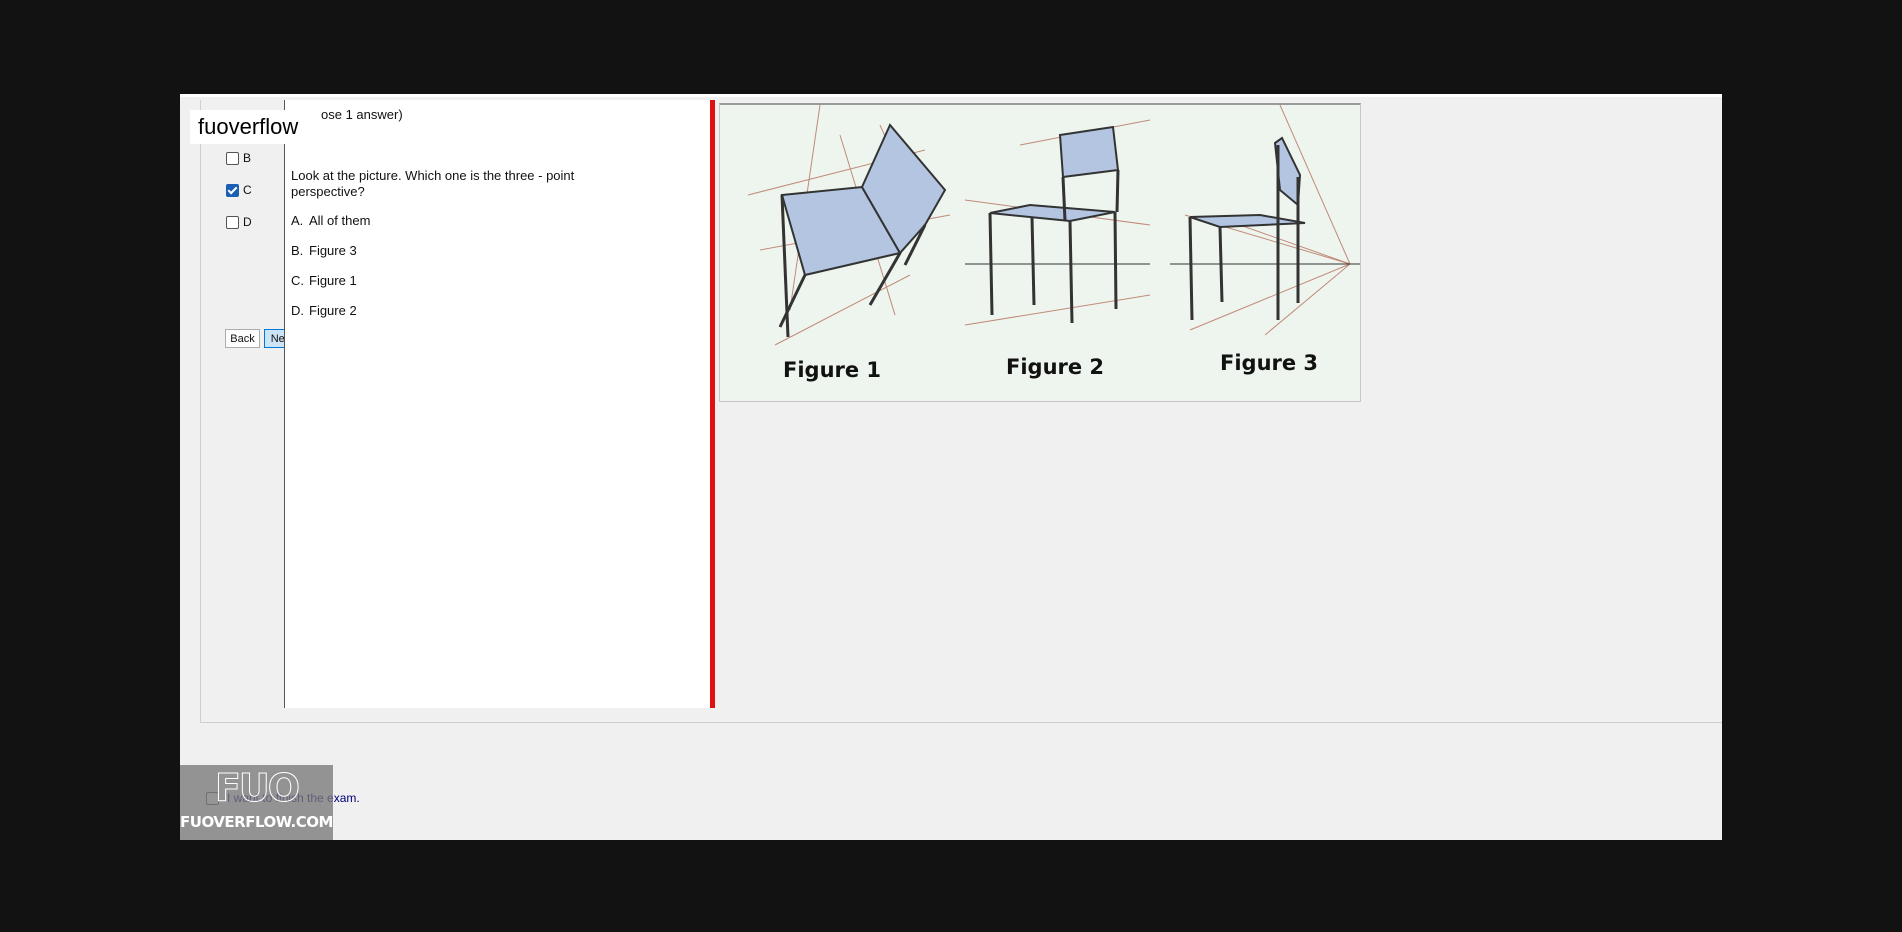 This screenshot has height=932, width=1902. I want to click on figure-3-label: Figure 3, so click(1269, 363).